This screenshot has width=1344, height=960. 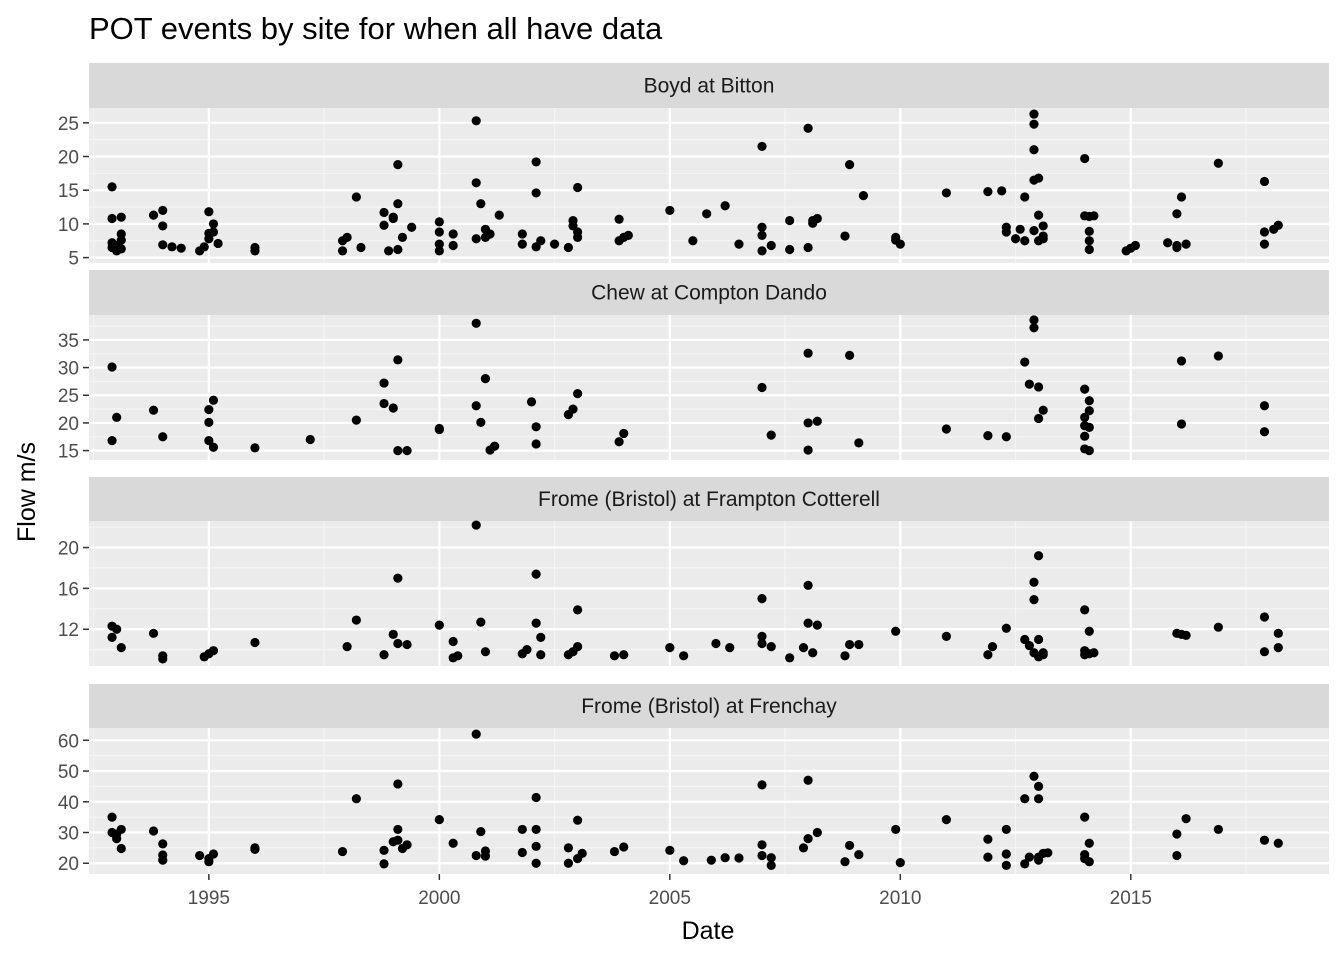 I want to click on y-tick-label: 15, so click(x=68, y=191).